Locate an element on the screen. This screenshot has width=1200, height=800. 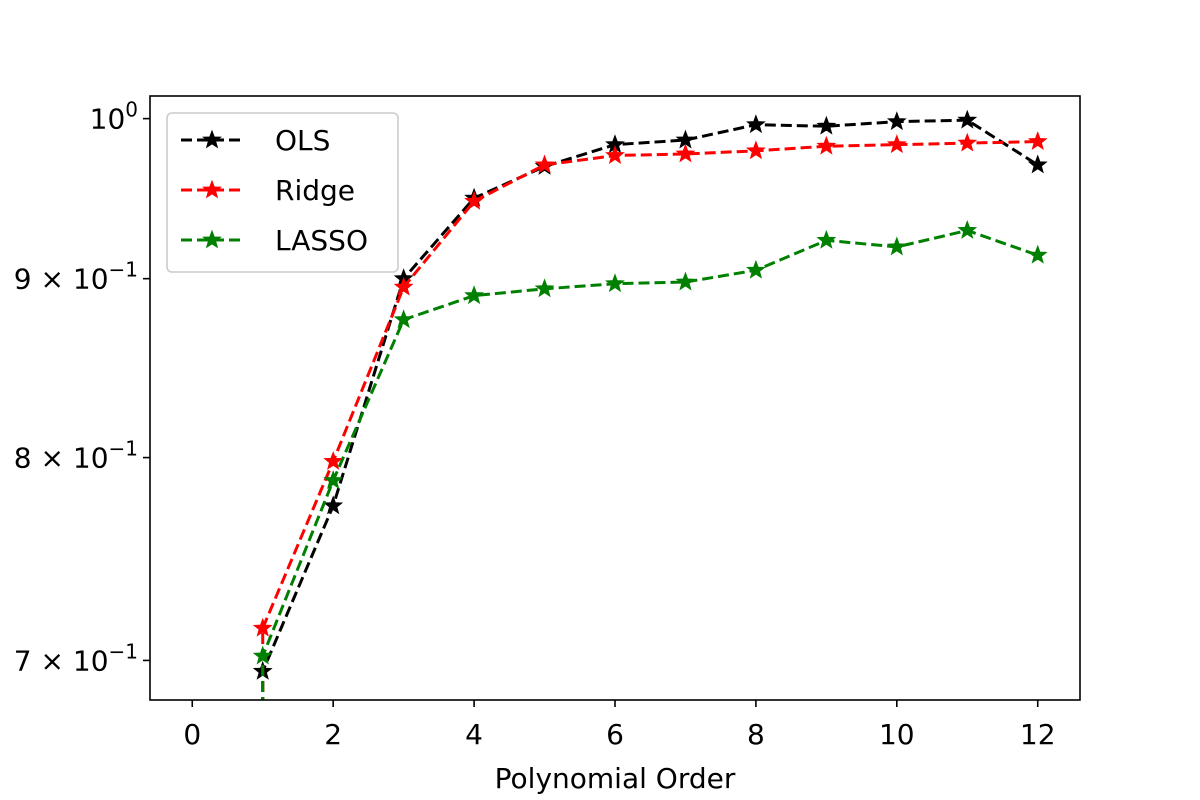
y-tick-label: 9 × 10⁻¹ is located at coordinates (76, 277).